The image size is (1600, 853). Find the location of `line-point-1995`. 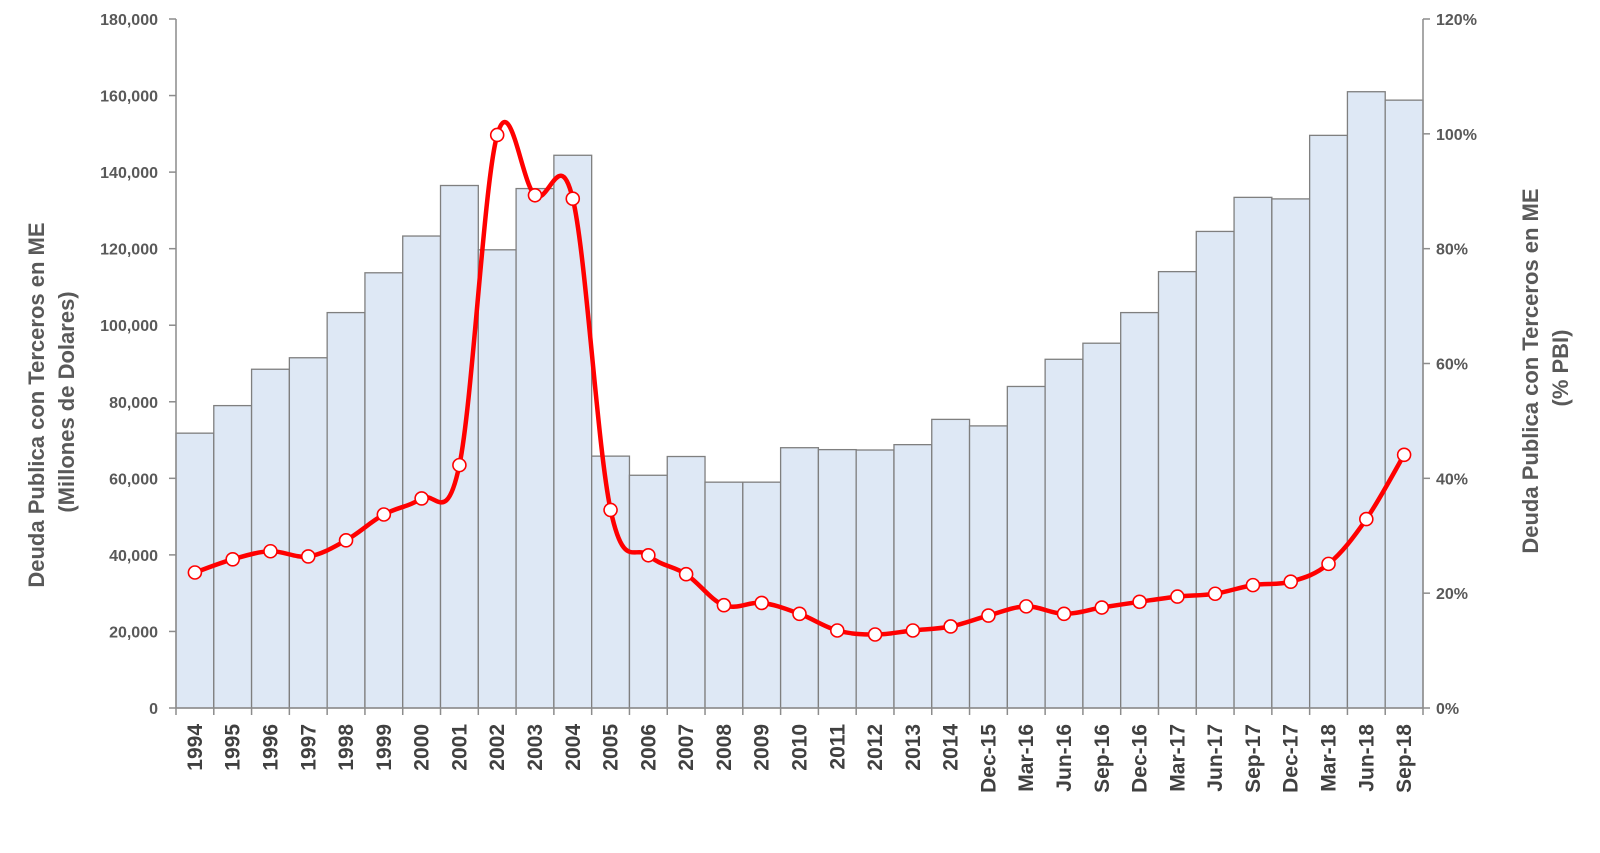

line-point-1995 is located at coordinates (232, 559).